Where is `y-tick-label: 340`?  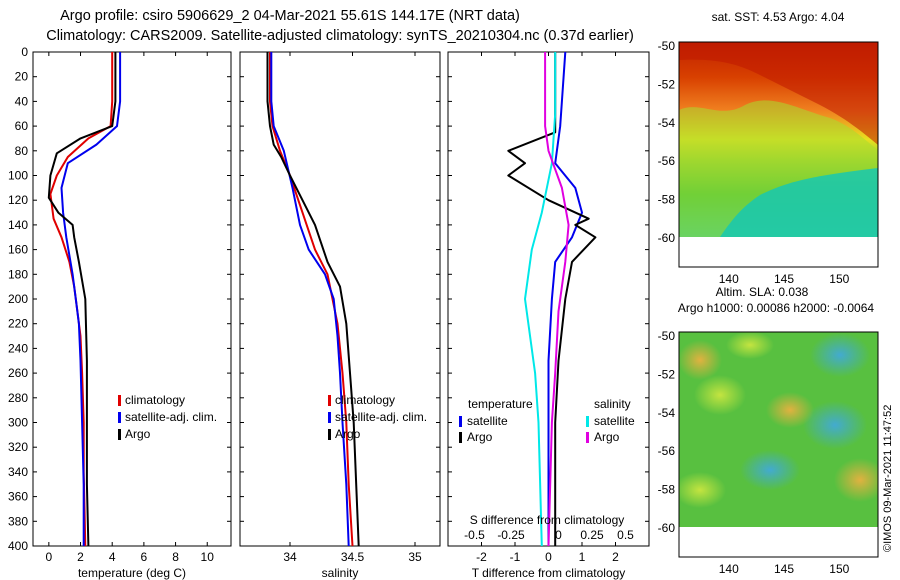 y-tick-label: 340 is located at coordinates (18, 472).